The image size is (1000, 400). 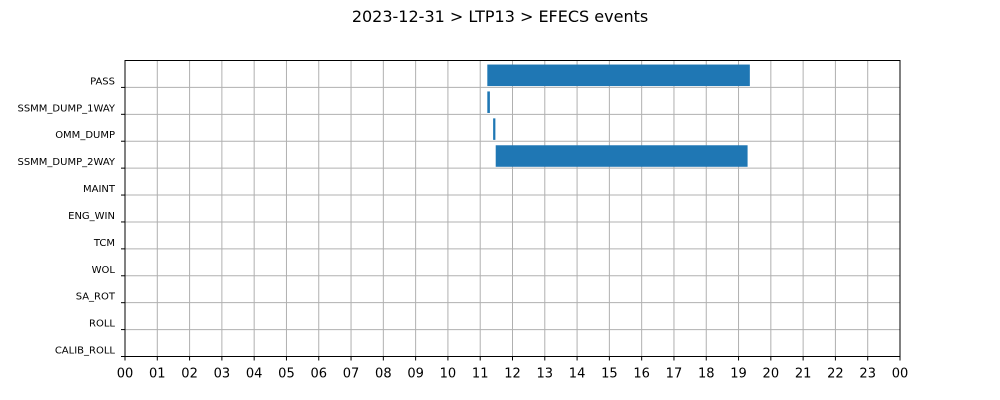 I want to click on y-tick-label: TCM, so click(x=104, y=243).